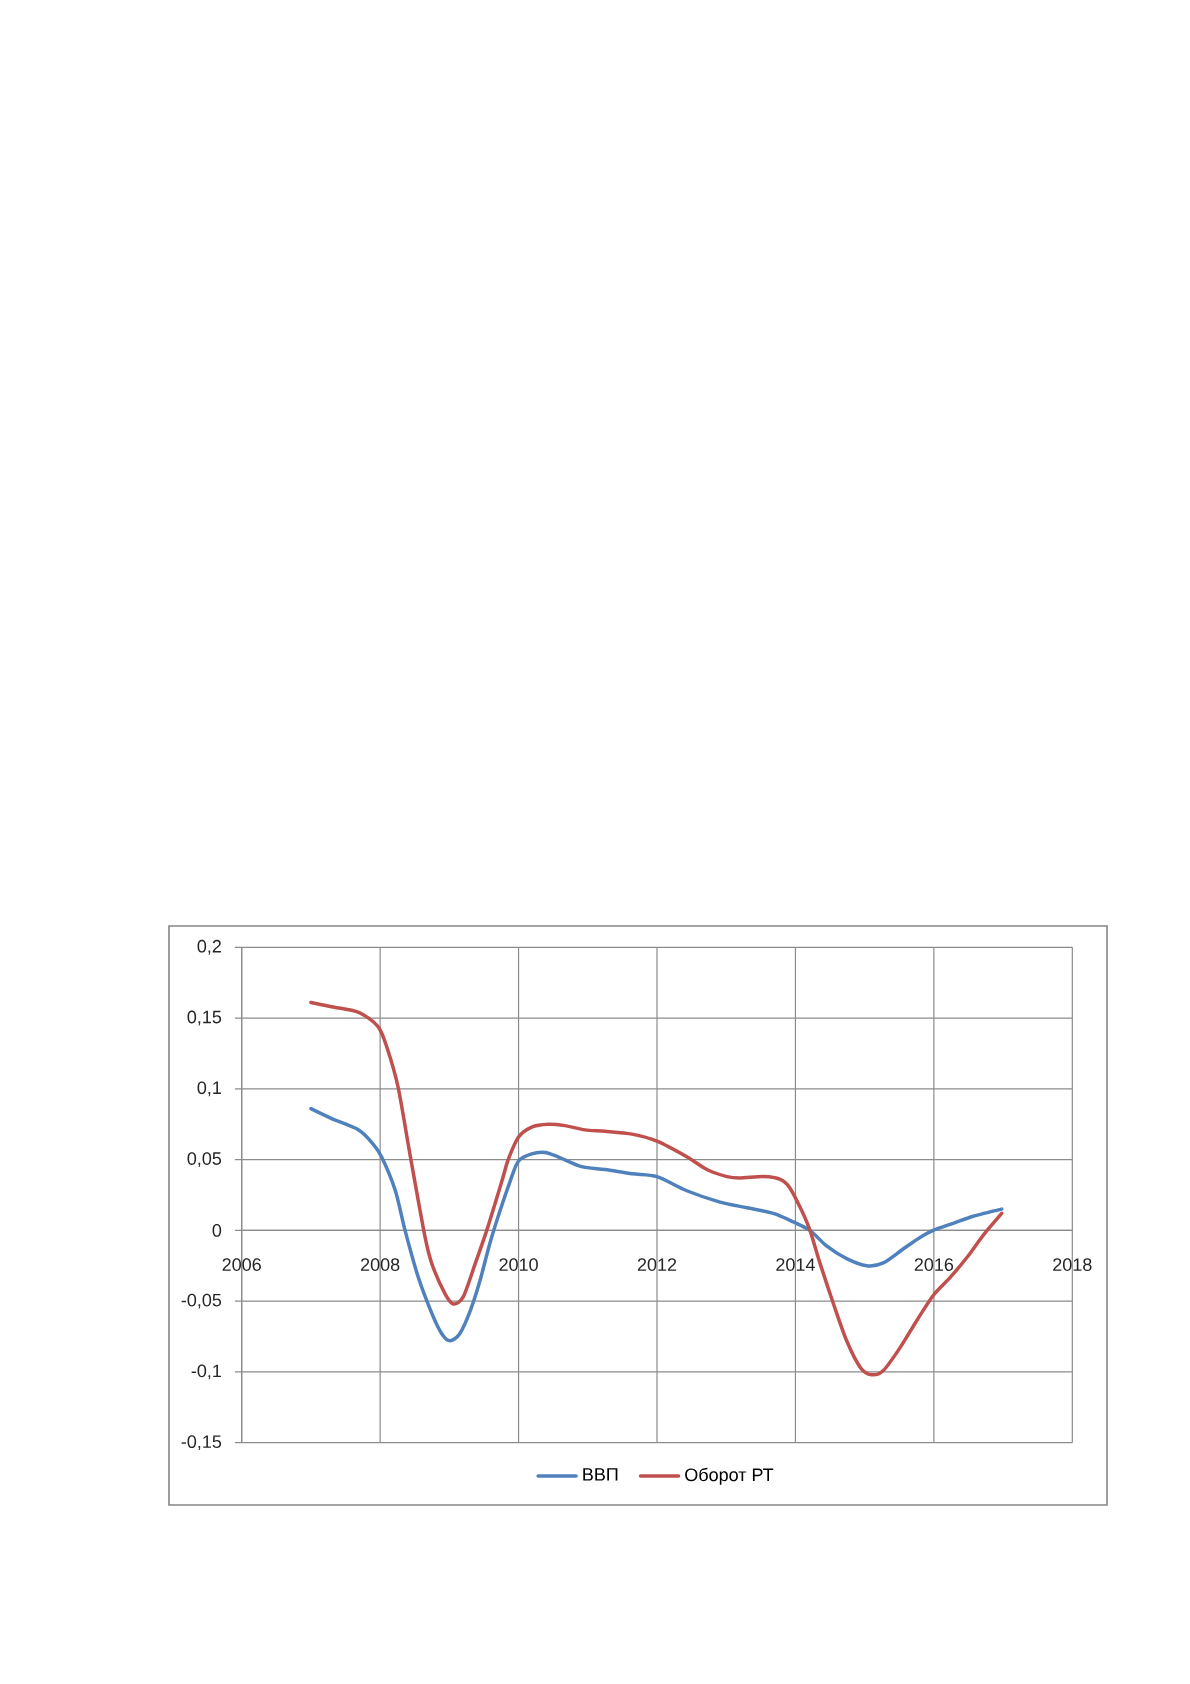 The image size is (1190, 1684). What do you see at coordinates (729, 1476) in the screenshot?
I see `legend-label: Оборот РТ` at bounding box center [729, 1476].